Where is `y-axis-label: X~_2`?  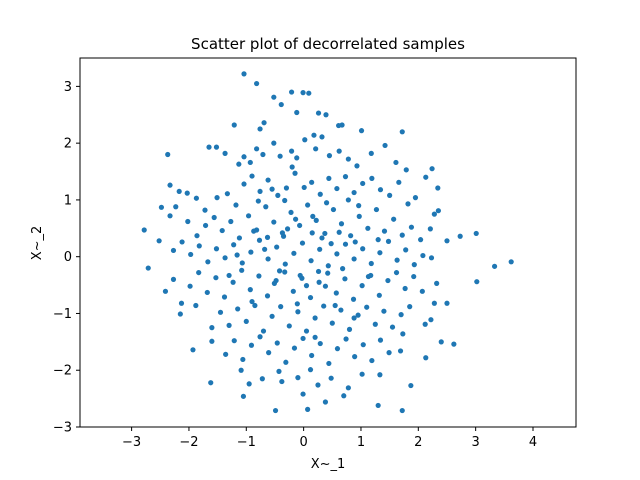 y-axis-label: X~_2 is located at coordinates (37, 243).